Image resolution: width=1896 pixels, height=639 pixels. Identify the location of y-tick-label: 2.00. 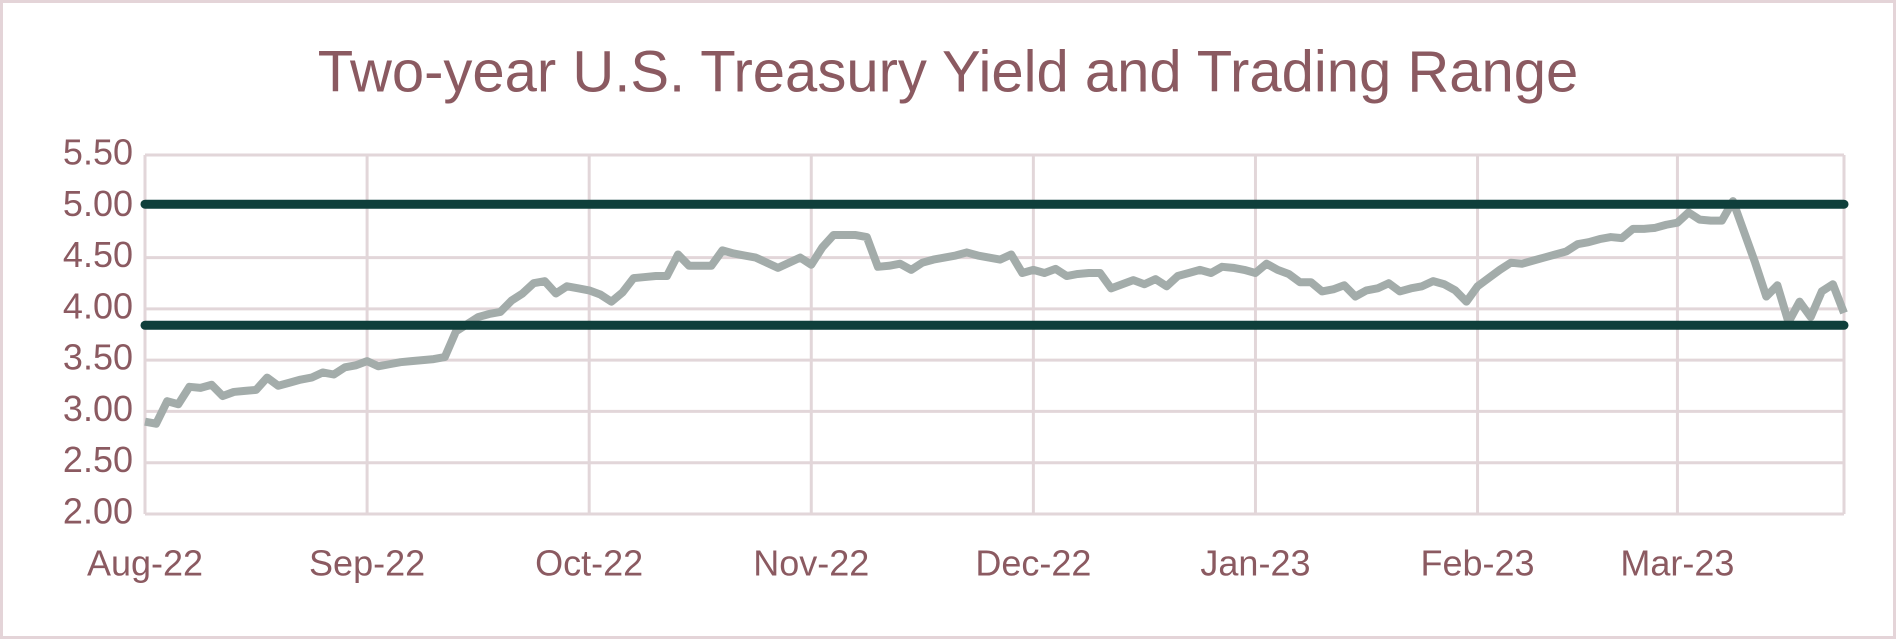
(98, 511).